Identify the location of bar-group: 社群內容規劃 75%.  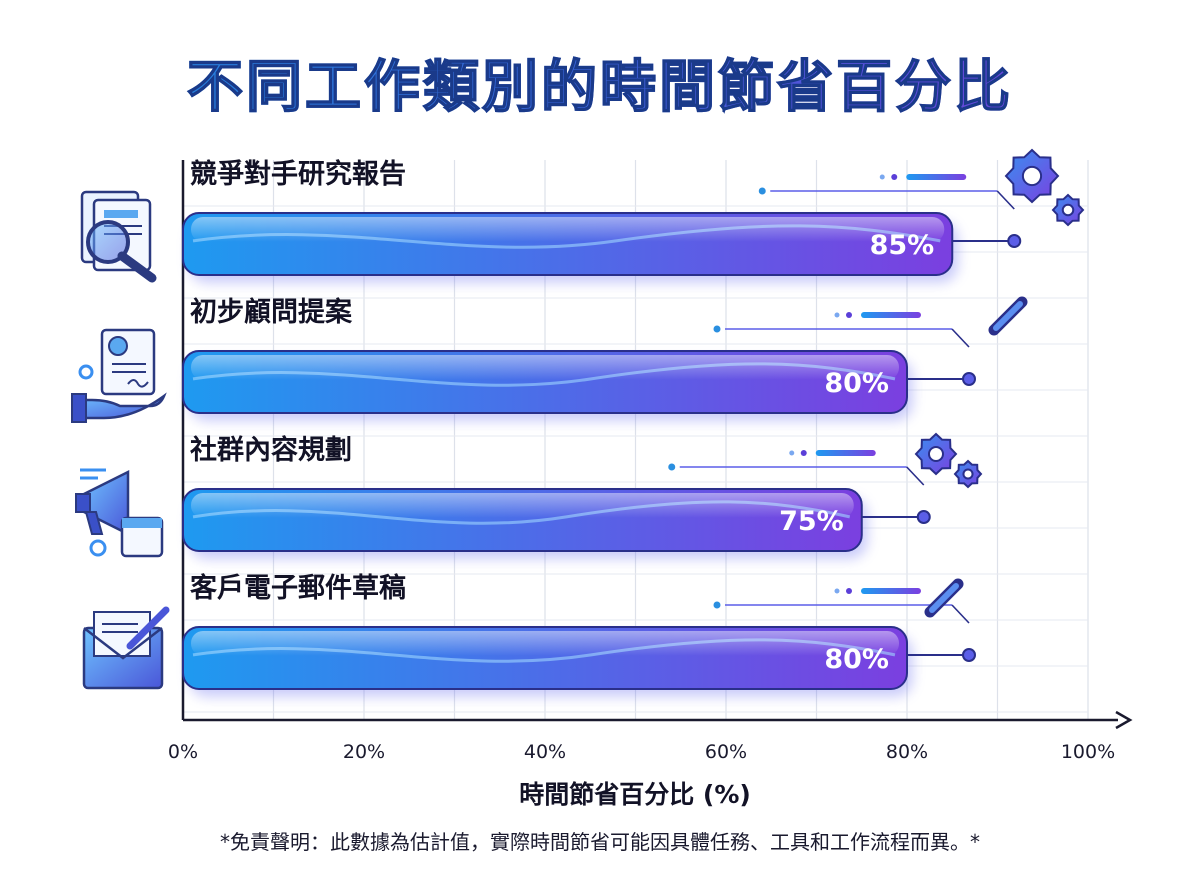
(525, 496).